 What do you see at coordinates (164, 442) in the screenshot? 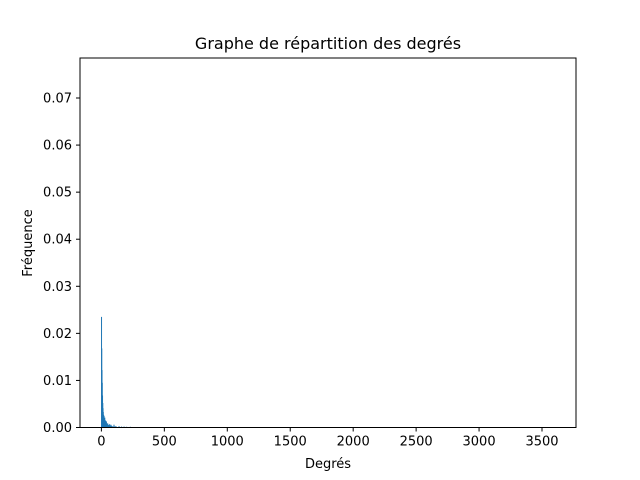
I see `x-tick-label: 500` at bounding box center [164, 442].